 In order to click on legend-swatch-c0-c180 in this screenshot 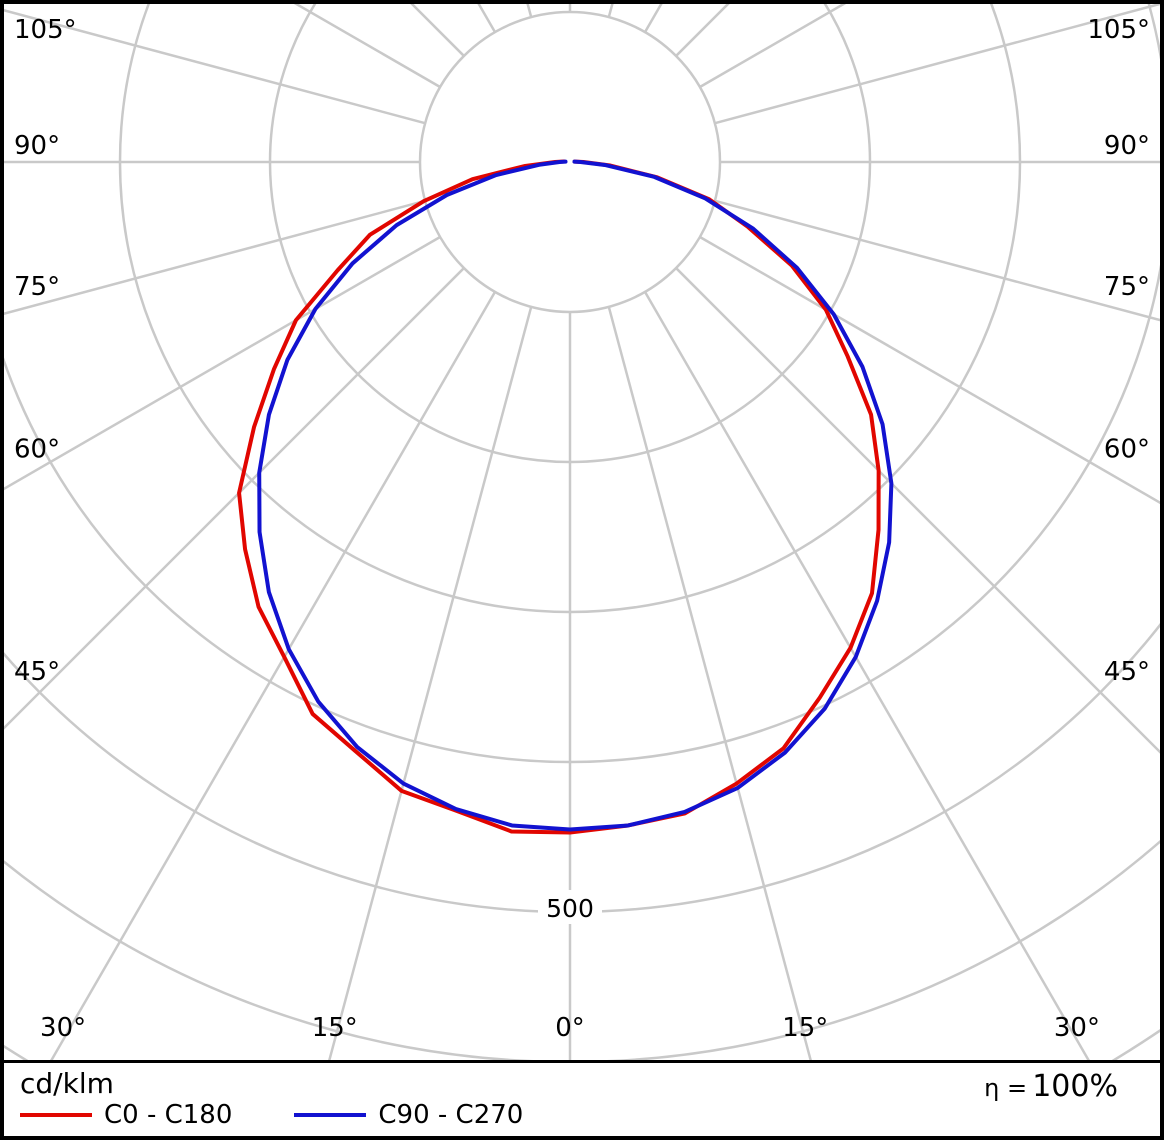, I will do `click(56, 1115)`.